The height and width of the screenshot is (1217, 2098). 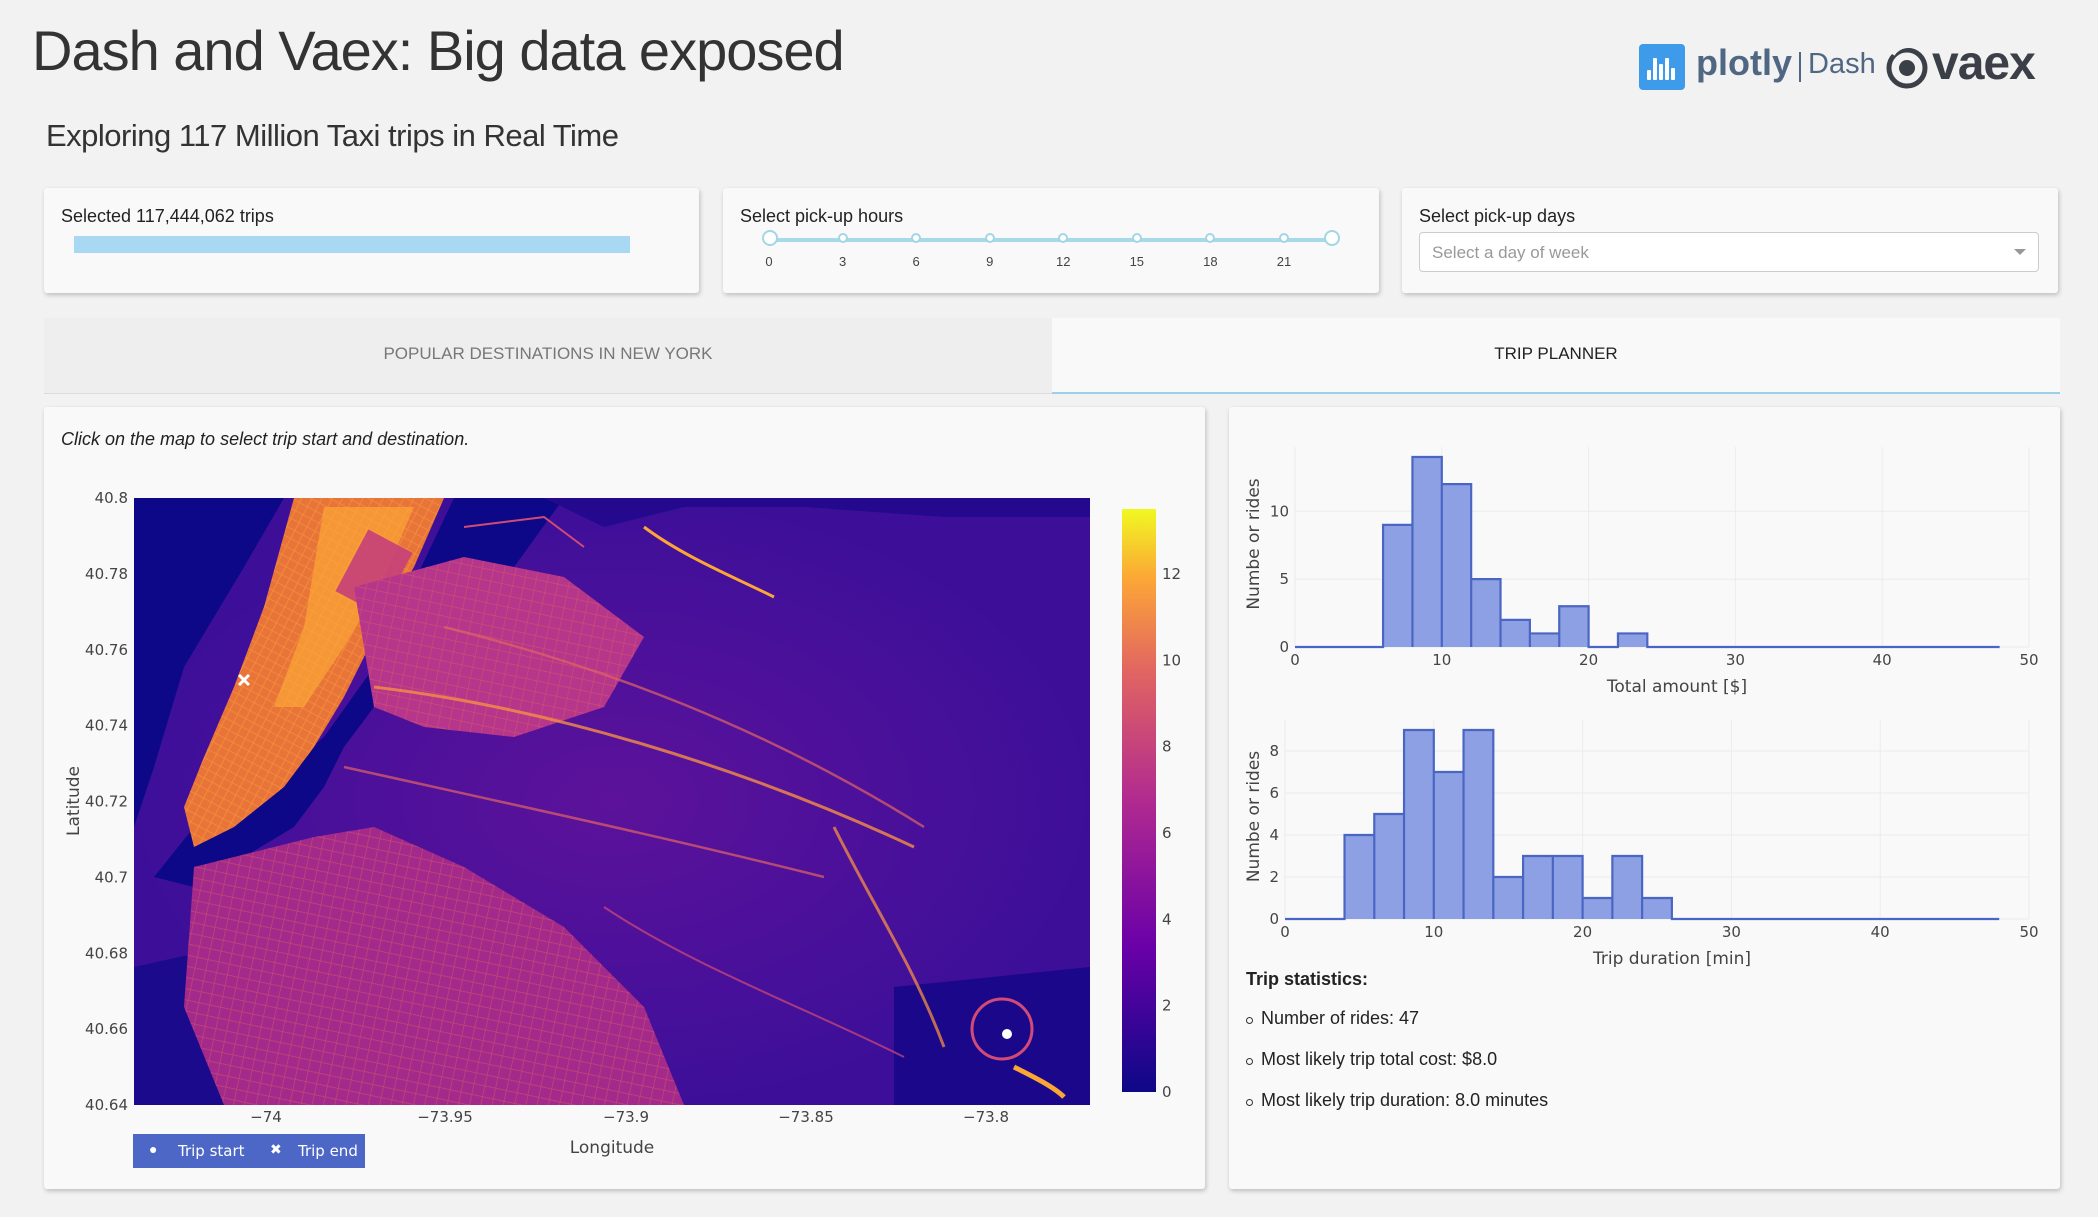 What do you see at coordinates (106, 953) in the screenshot?
I see `map-y-tick-label: 40.68` at bounding box center [106, 953].